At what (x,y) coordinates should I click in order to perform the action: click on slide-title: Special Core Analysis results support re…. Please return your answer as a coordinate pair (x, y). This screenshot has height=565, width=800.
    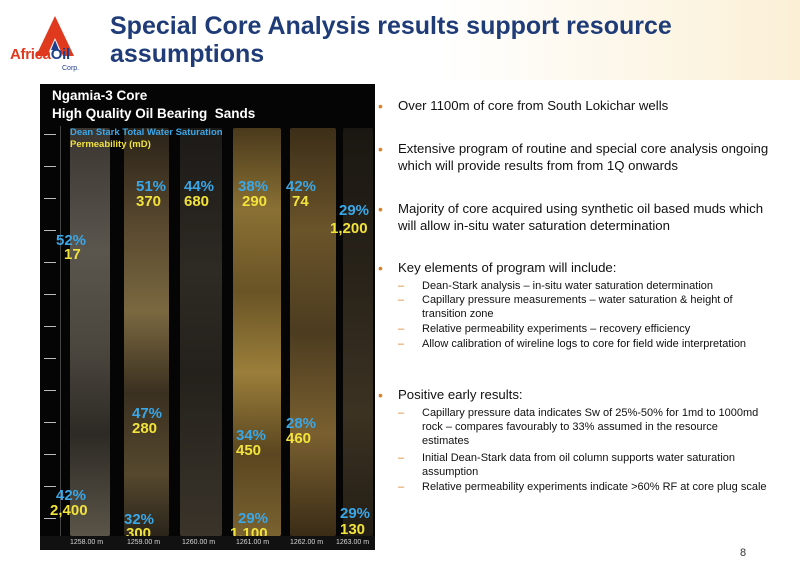
    Looking at the image, I should click on (391, 40).